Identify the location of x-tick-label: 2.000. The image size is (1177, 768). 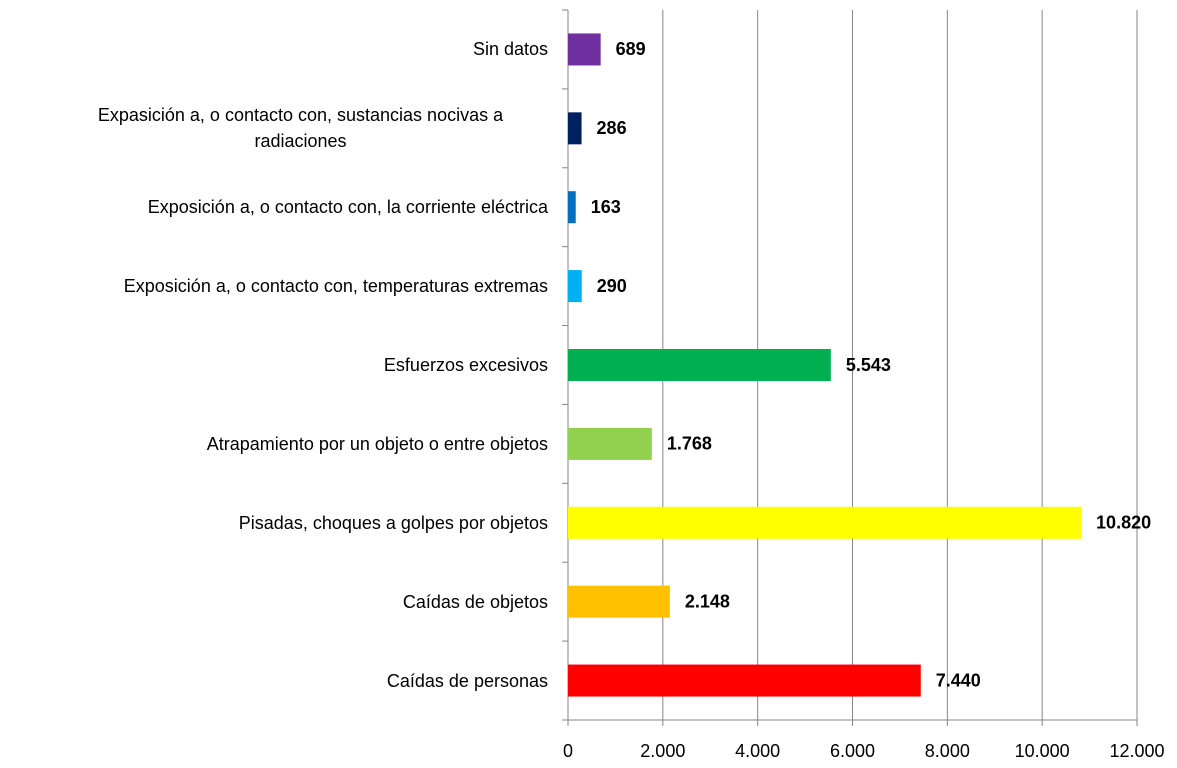
(662, 751).